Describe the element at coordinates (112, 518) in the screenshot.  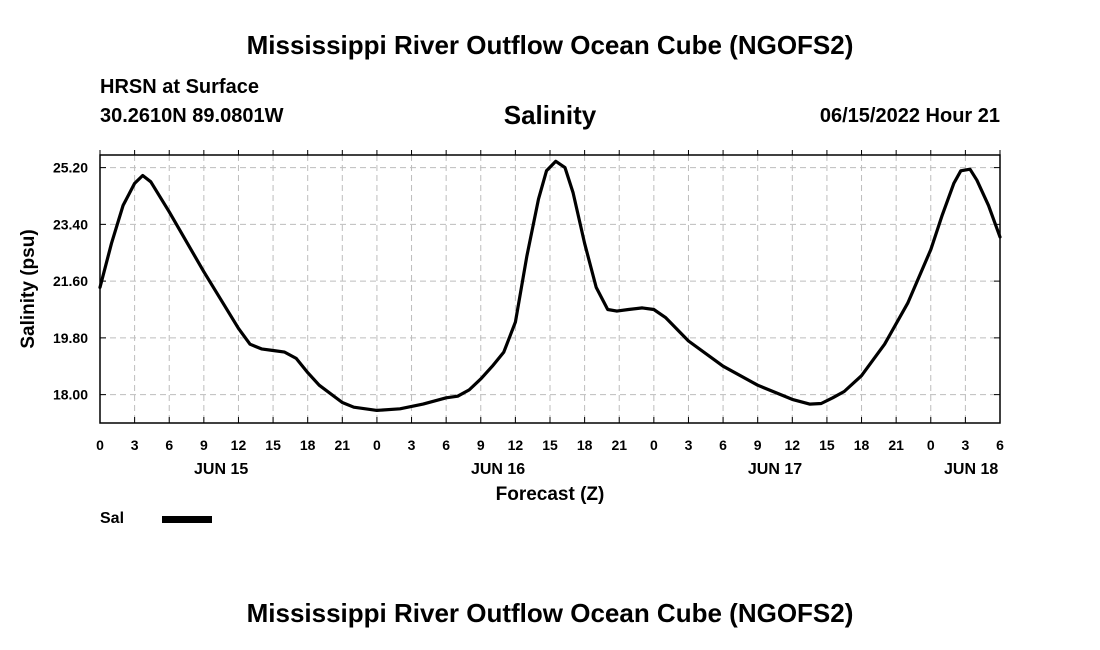
I see `legend-label: Sal` at that location.